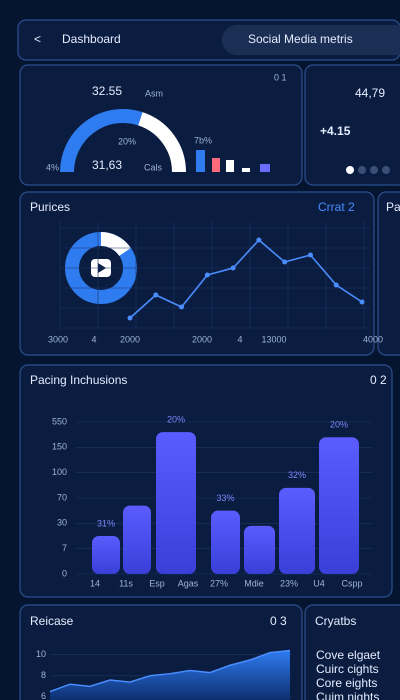 Image resolution: width=400 pixels, height=700 pixels. I want to click on y-tick-label: 0, so click(64, 573).